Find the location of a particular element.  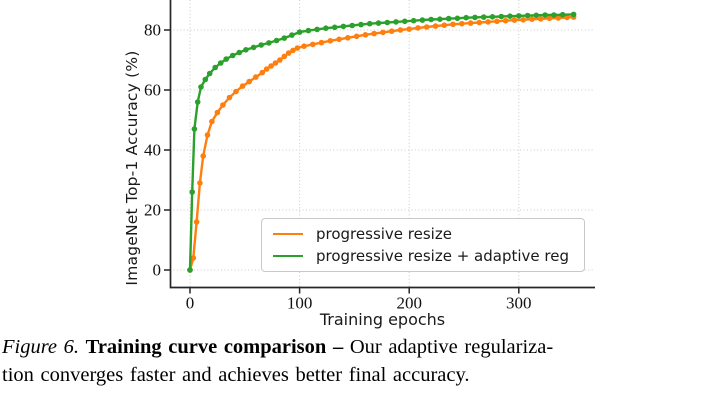

figure-caption-label: Figure 6. is located at coordinates (41, 347).